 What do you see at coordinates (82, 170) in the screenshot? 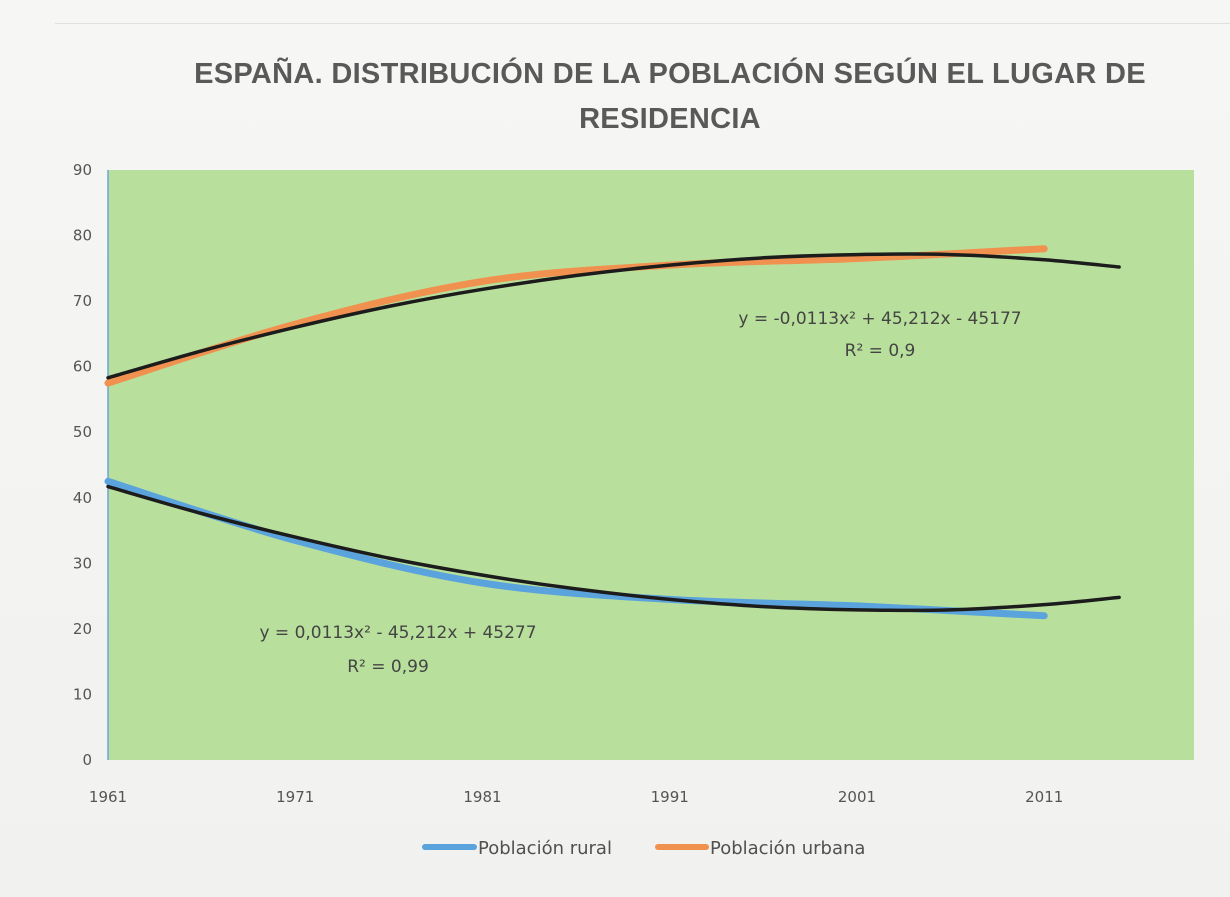
I see `y-tick-label: 90` at bounding box center [82, 170].